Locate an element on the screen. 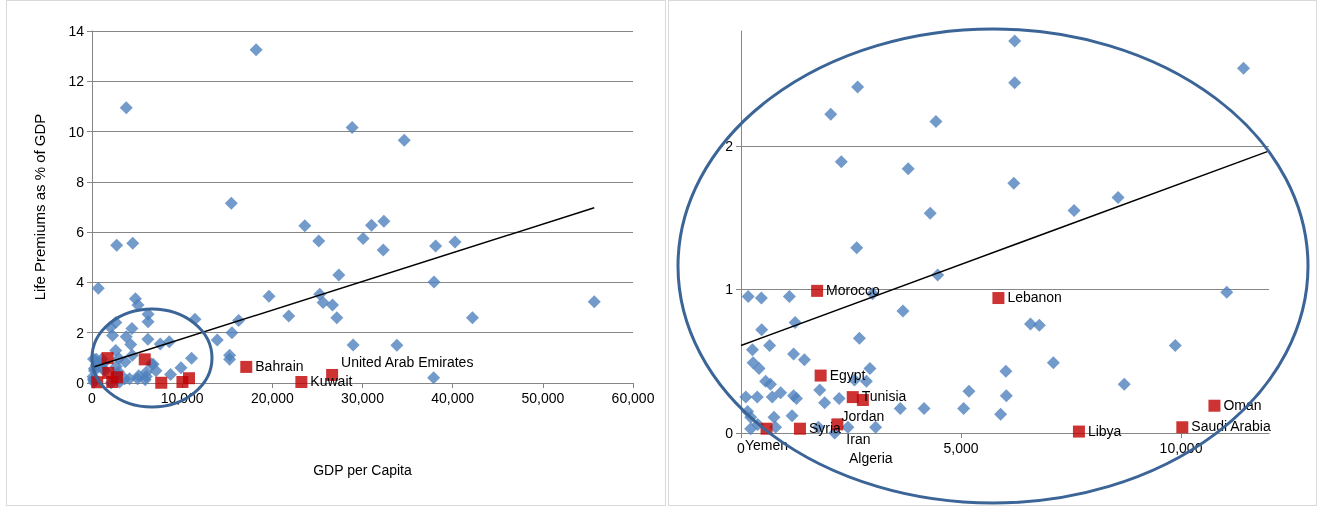 The width and height of the screenshot is (1317, 506). annotation: Yemen is located at coordinates (766, 444).